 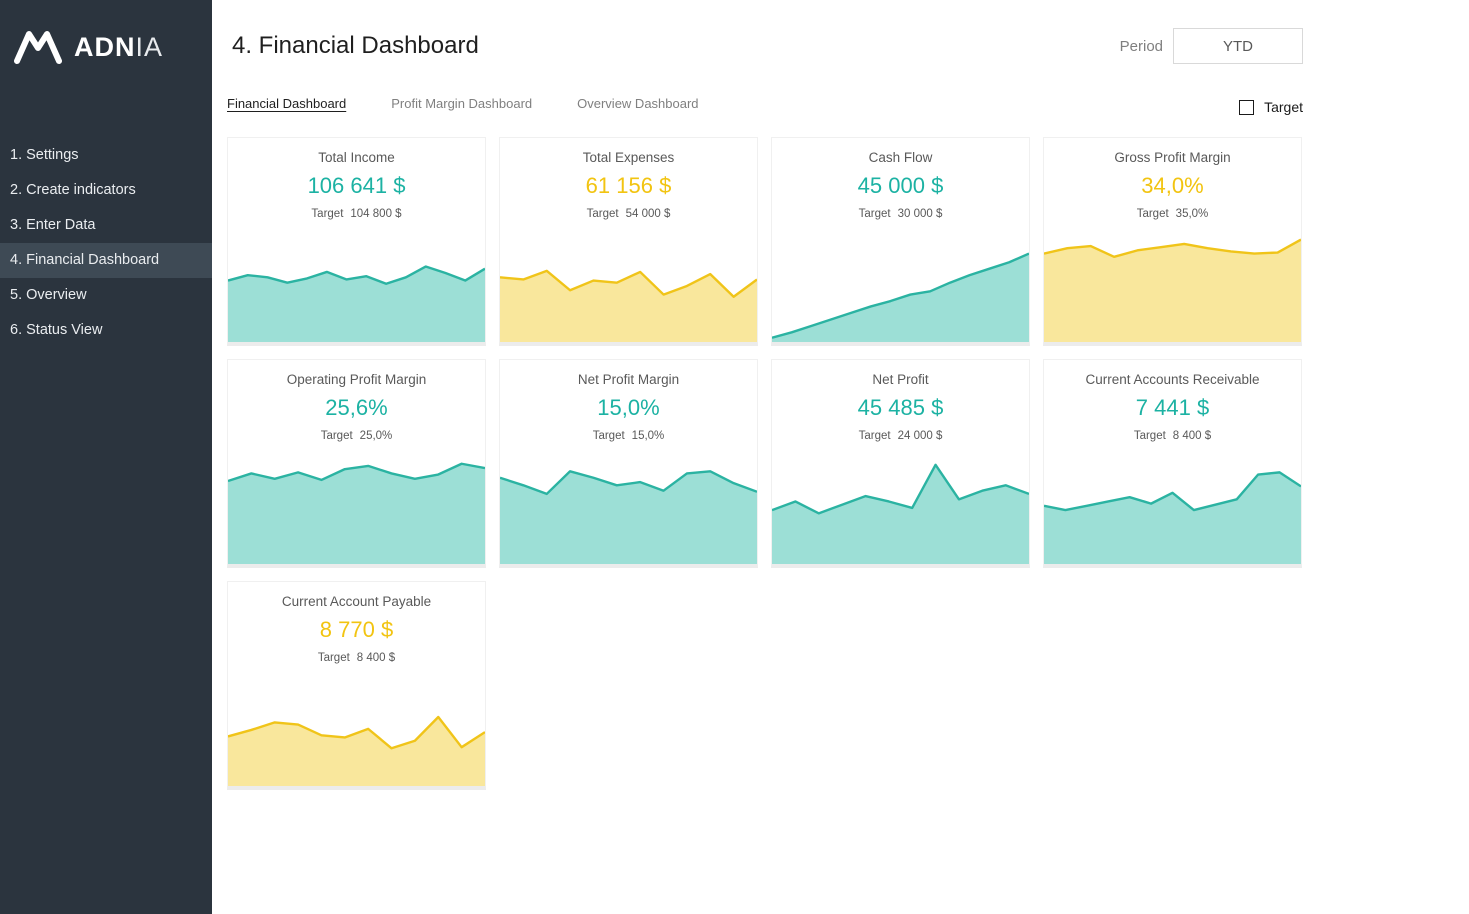 What do you see at coordinates (920, 214) in the screenshot?
I see `kpi-target-value: 30 000 $` at bounding box center [920, 214].